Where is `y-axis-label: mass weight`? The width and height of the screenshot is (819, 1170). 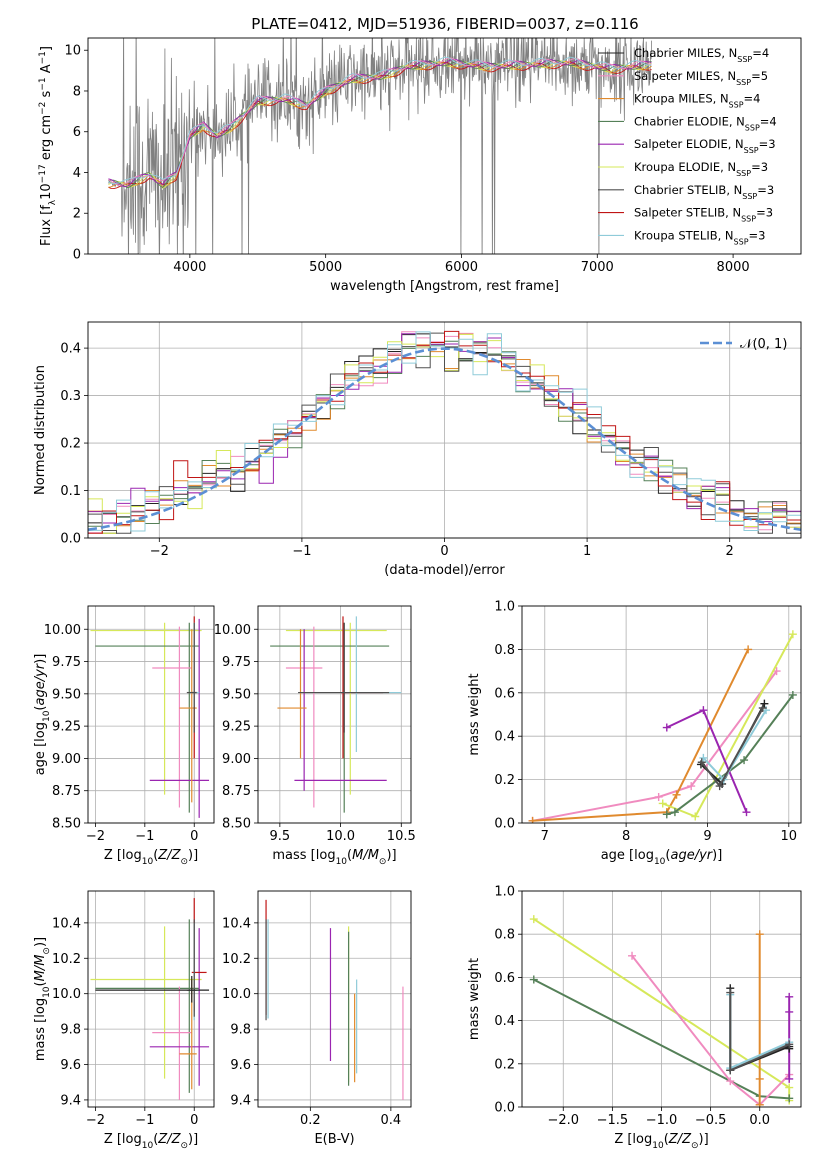
y-axis-label: mass weight is located at coordinates (474, 714).